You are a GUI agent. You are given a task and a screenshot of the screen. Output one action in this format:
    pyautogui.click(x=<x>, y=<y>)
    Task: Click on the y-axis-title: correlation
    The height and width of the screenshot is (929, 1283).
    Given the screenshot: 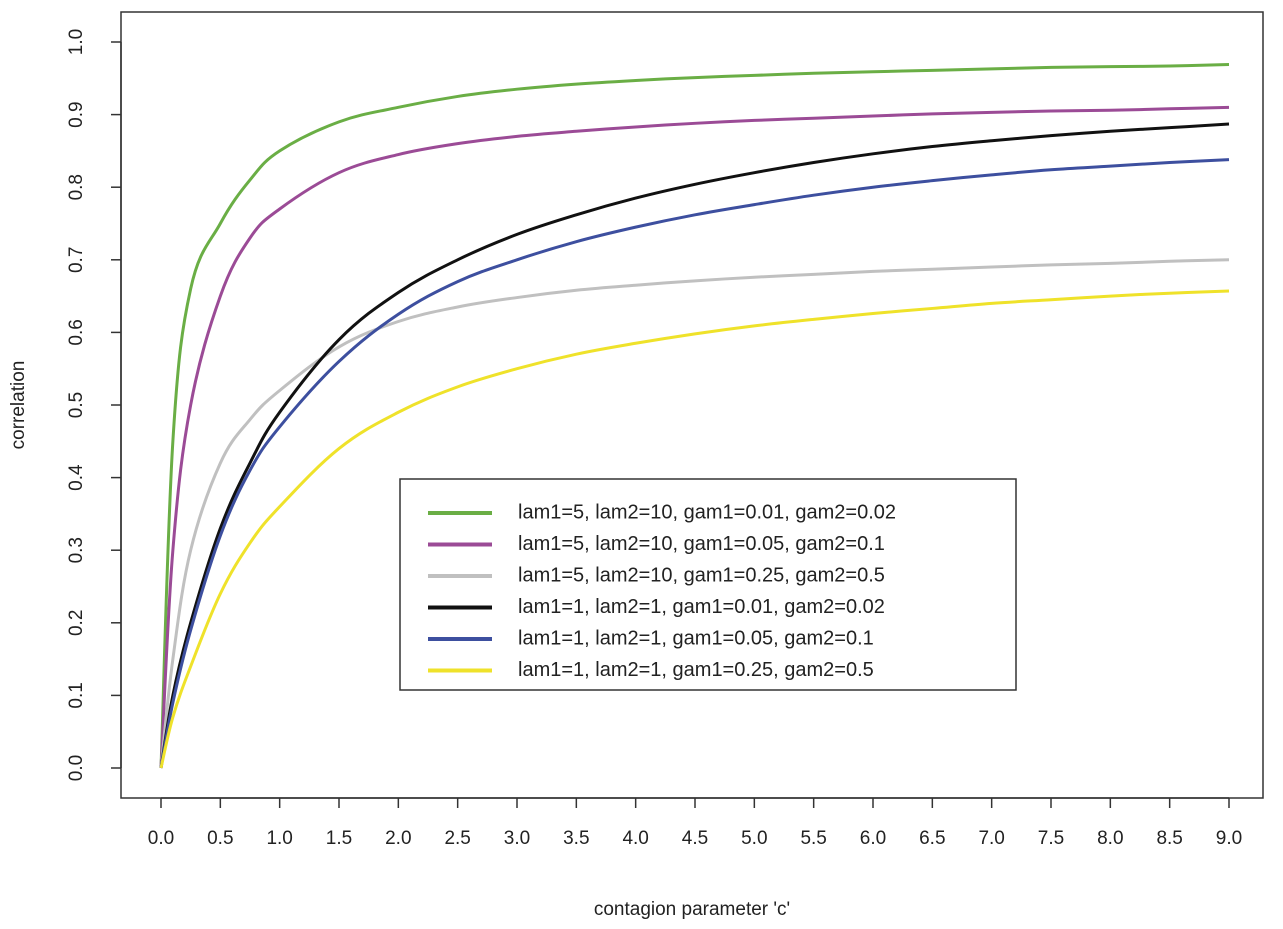 What is the action you would take?
    pyautogui.click(x=18, y=405)
    